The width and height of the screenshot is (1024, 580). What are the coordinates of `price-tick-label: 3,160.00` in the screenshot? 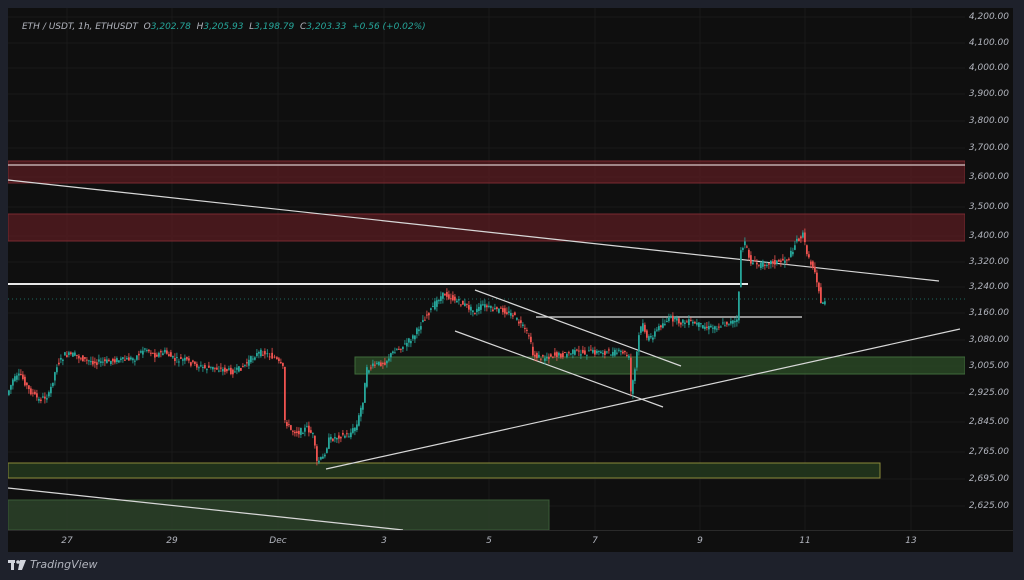 It's located at (988, 313).